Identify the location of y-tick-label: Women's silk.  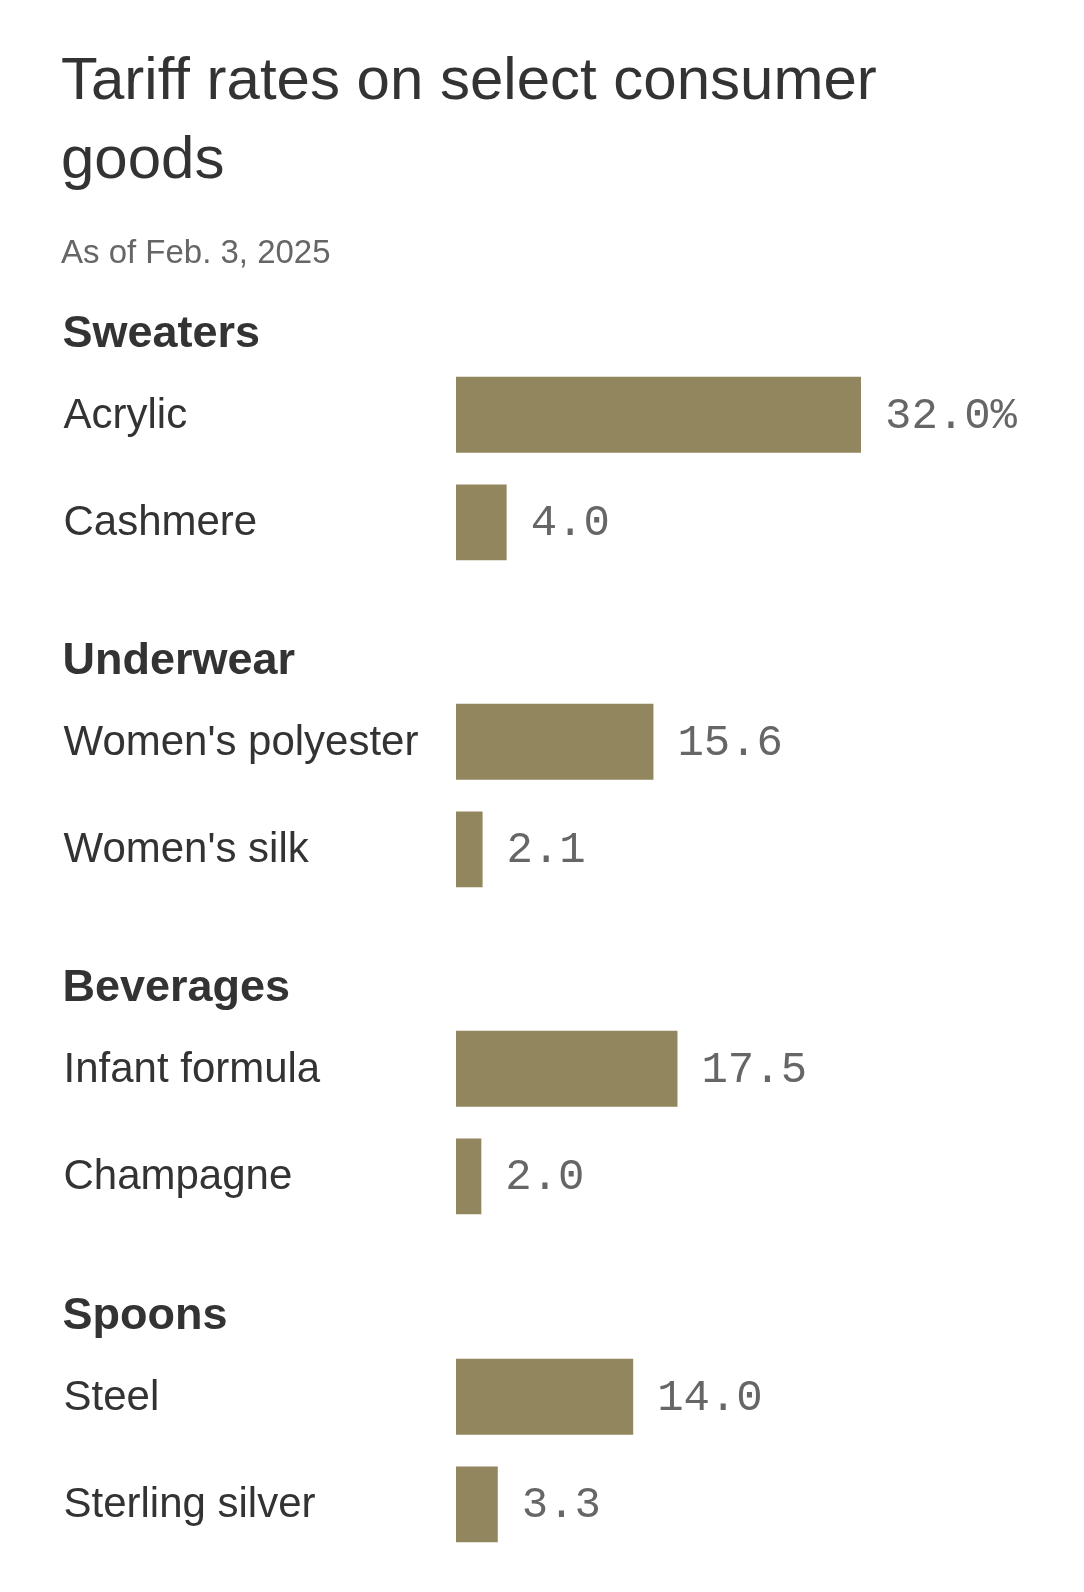
(186, 848).